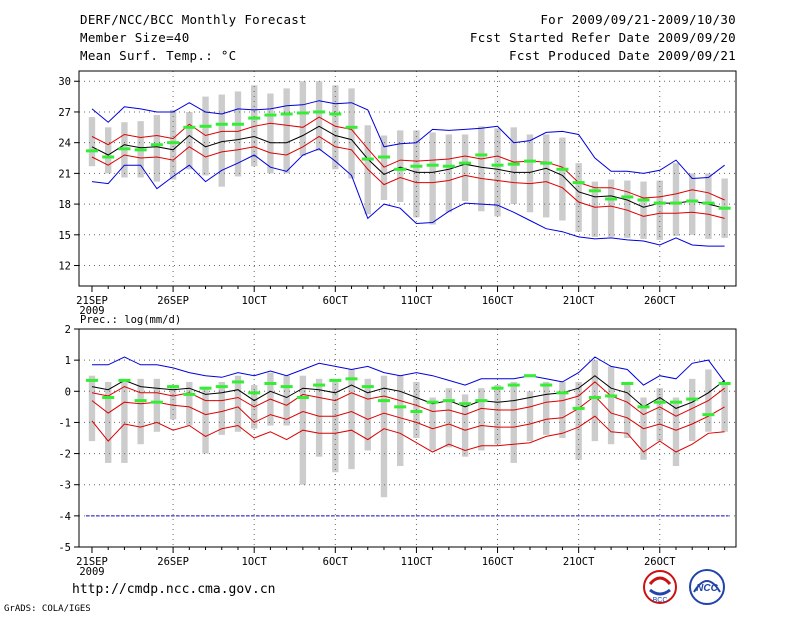 This screenshot has height=618, width=800. Describe the element at coordinates (64, 455) in the screenshot. I see `prec-ytick-label: -2` at that location.